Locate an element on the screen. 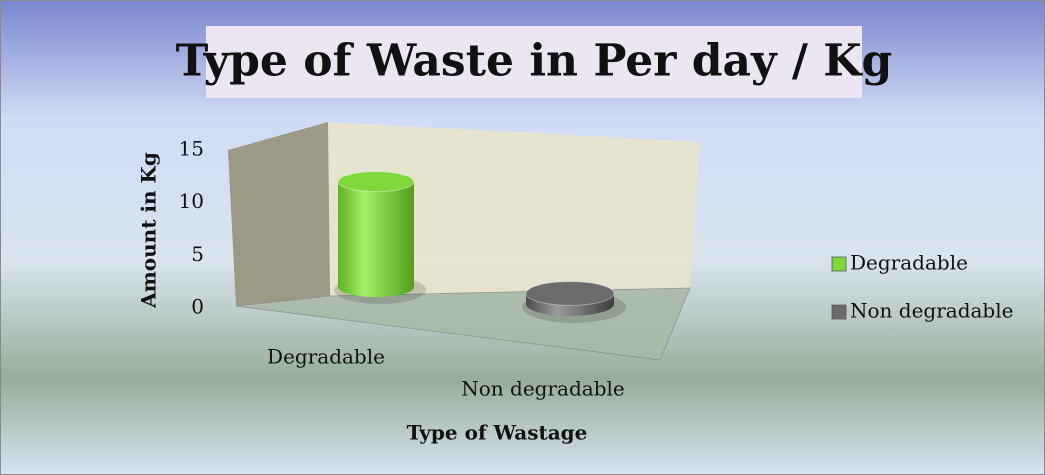  chart-title: Type of Waste in Per day / Kg is located at coordinates (534, 61).